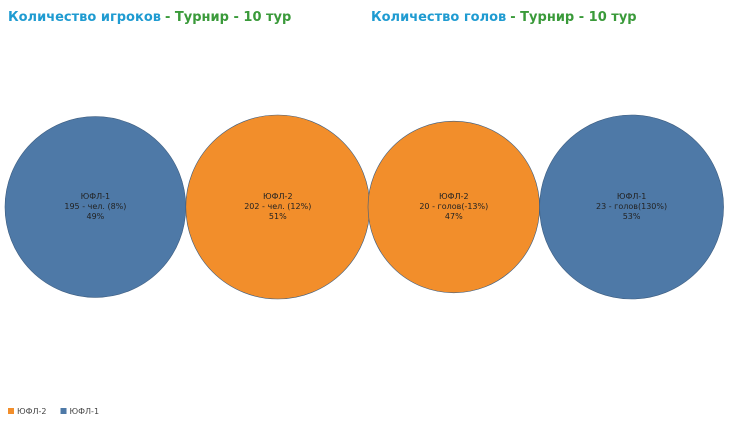 The width and height of the screenshot is (730, 425). I want to click on legend-label: ЮФЛ-2, so click(32, 411).